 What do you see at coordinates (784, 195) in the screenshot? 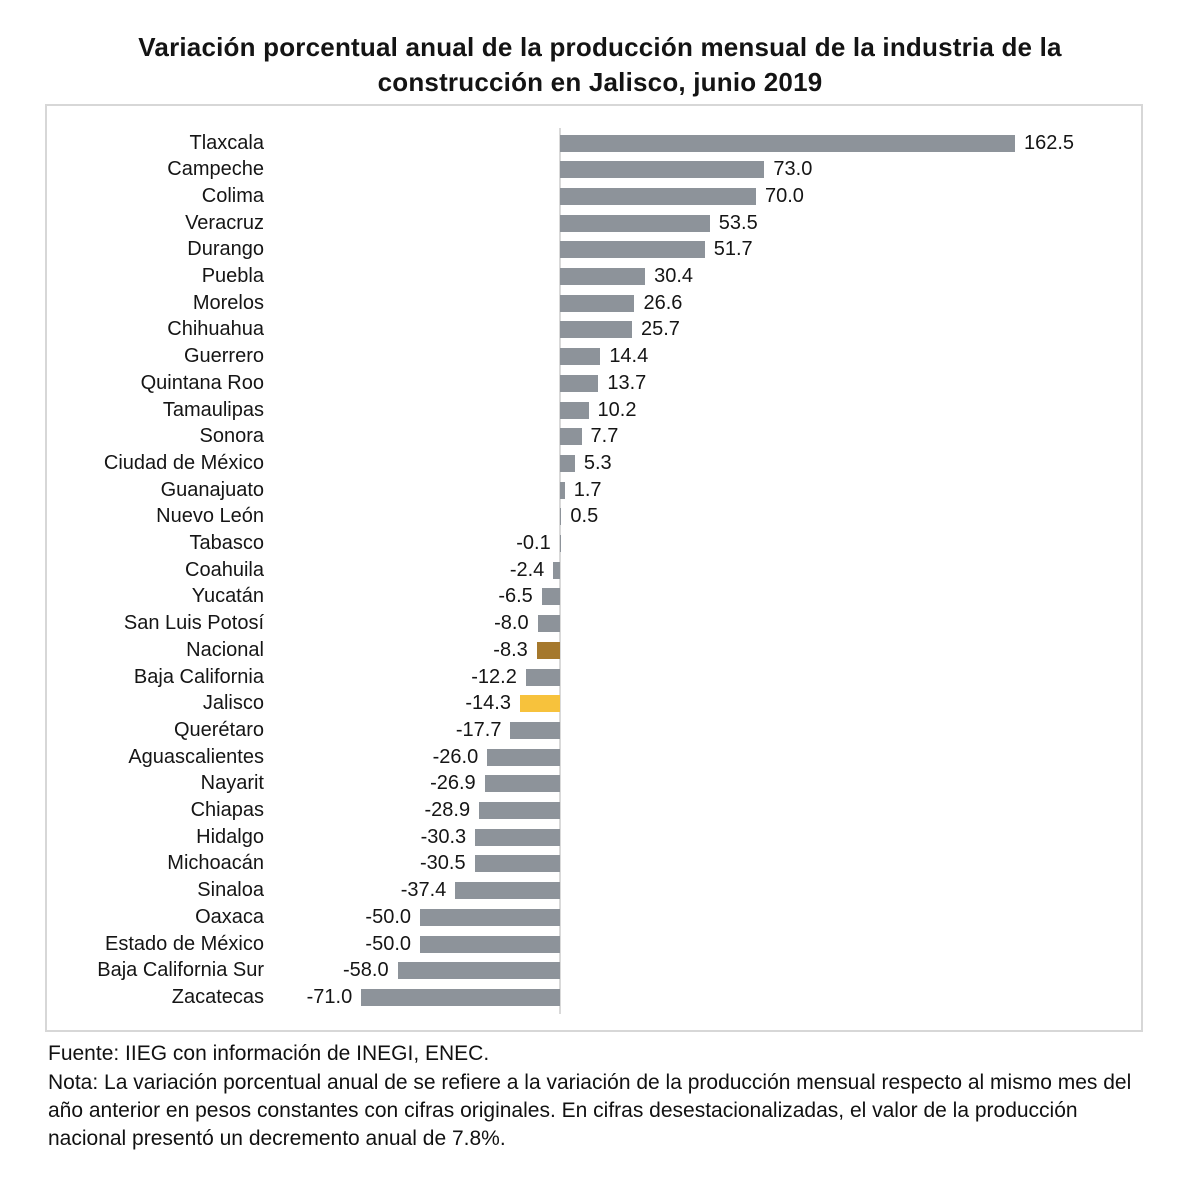
I see `value-label: 70.0` at bounding box center [784, 195].